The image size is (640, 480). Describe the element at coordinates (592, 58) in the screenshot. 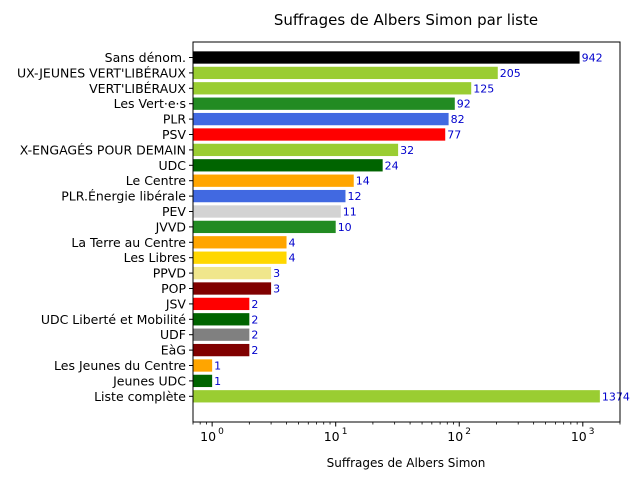

I see `value-label: 942` at that location.